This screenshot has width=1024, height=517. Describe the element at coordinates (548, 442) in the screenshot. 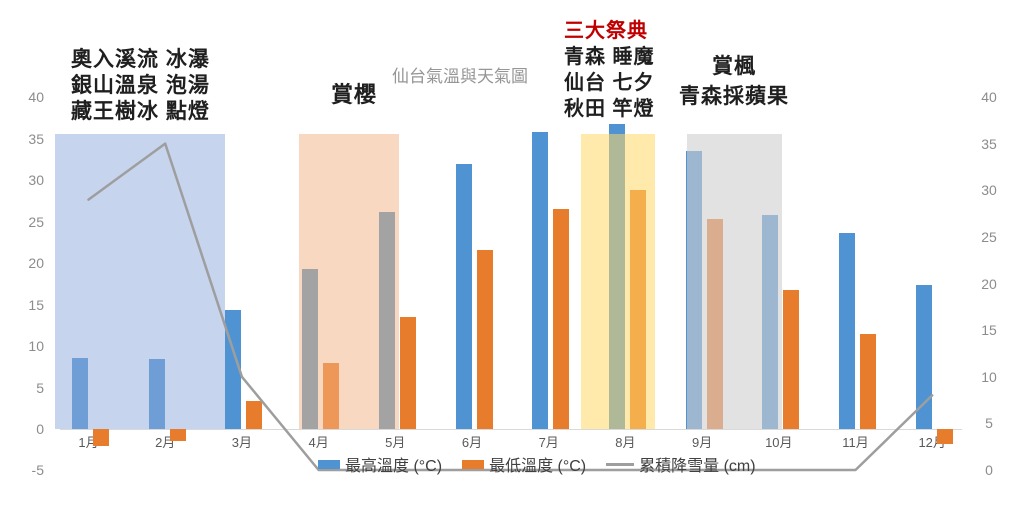

I see `x-axis-label: 7月` at that location.